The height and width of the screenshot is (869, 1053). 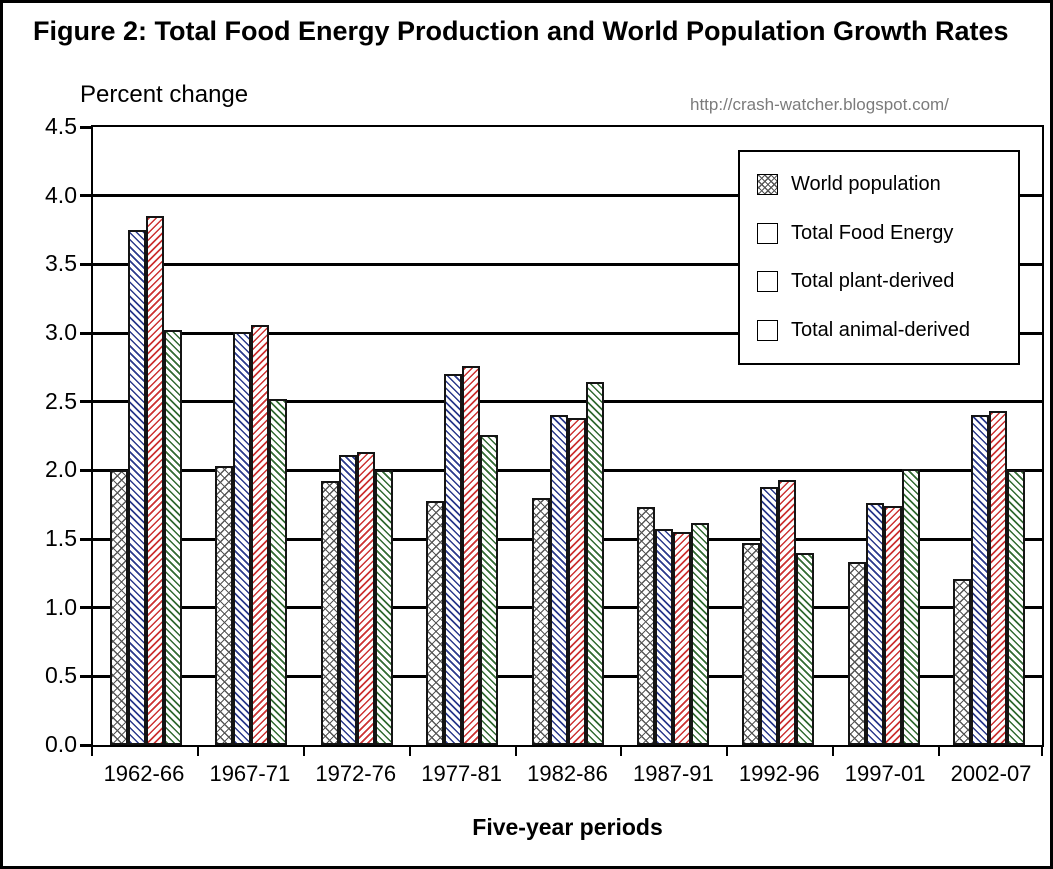 What do you see at coordinates (991, 773) in the screenshot?
I see `x-tick-label-2002-07: 2002-07` at bounding box center [991, 773].